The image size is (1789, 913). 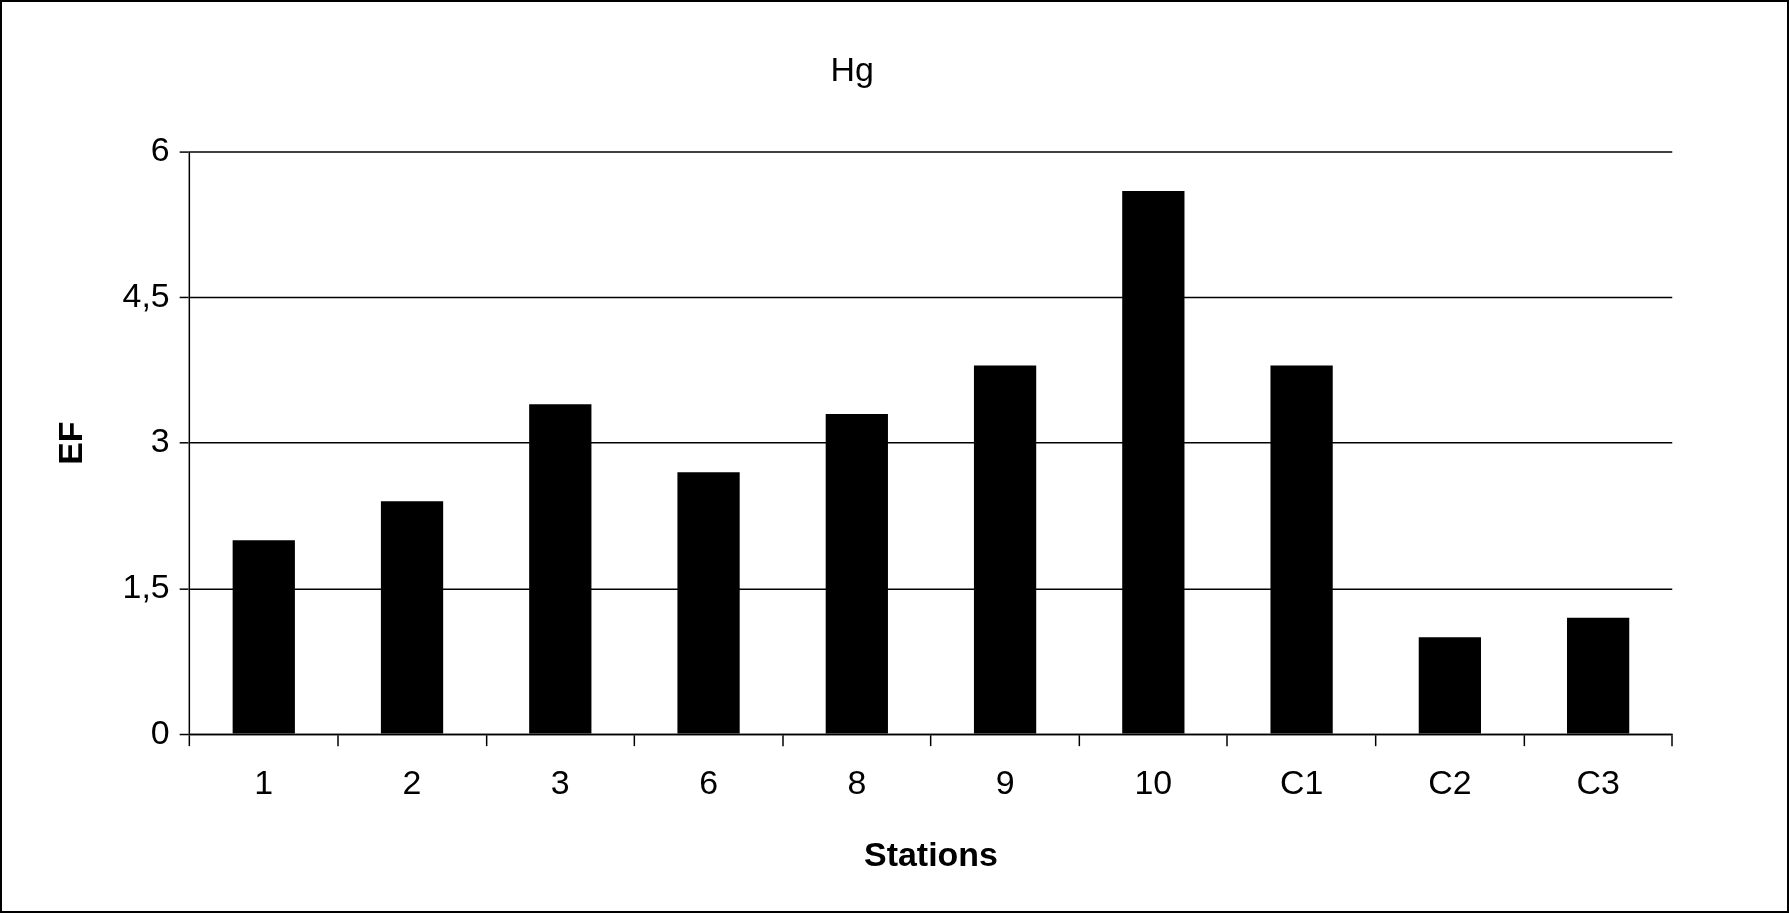 I want to click on x-tick-label: C1, so click(x=1301, y=781).